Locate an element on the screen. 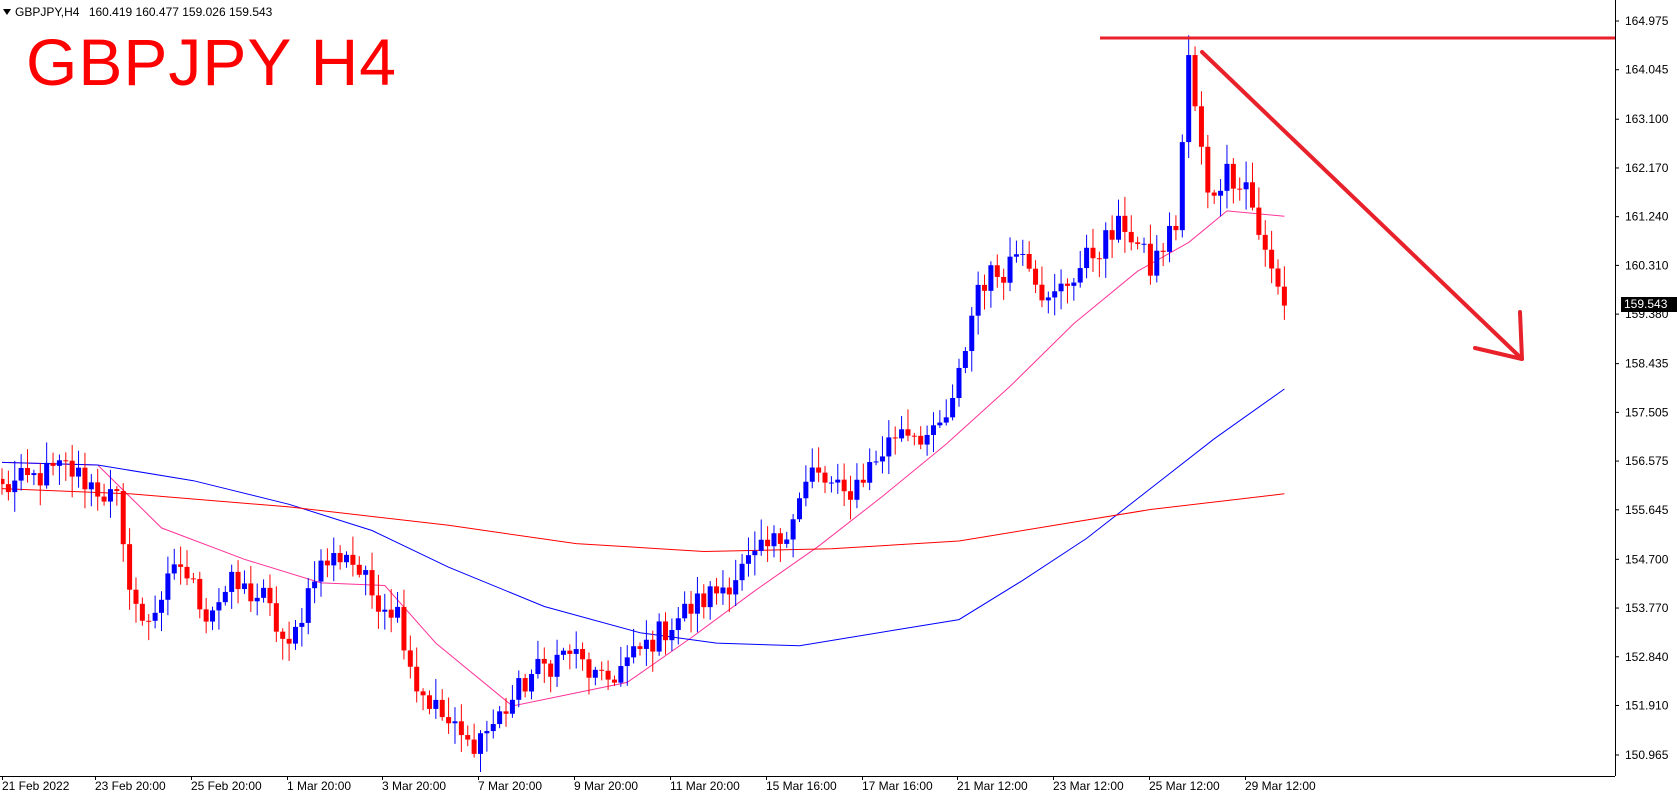  time-tick-label: 25 Feb 20:00 is located at coordinates (226, 786).